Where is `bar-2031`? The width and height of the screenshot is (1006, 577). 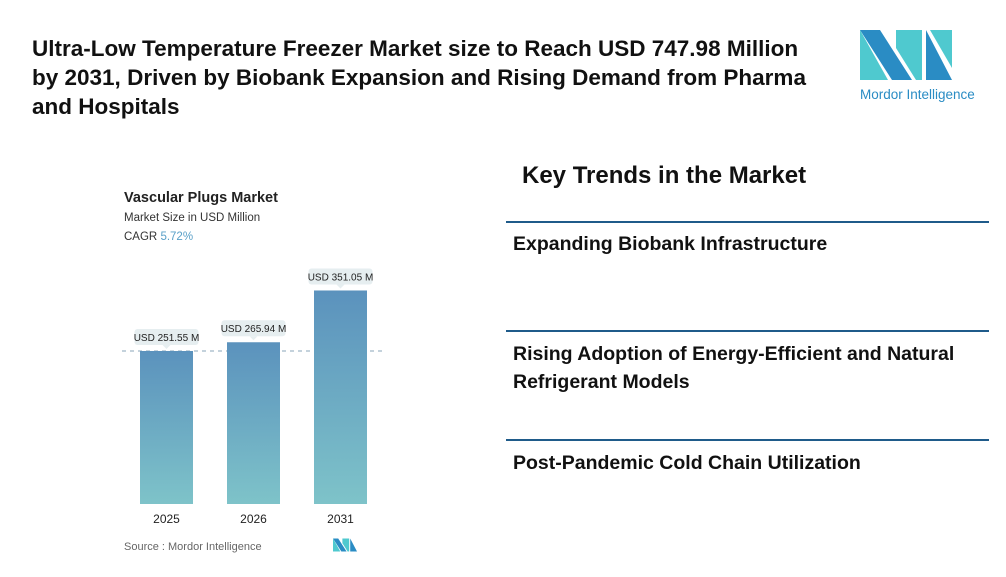
bar-2031 is located at coordinates (340, 397).